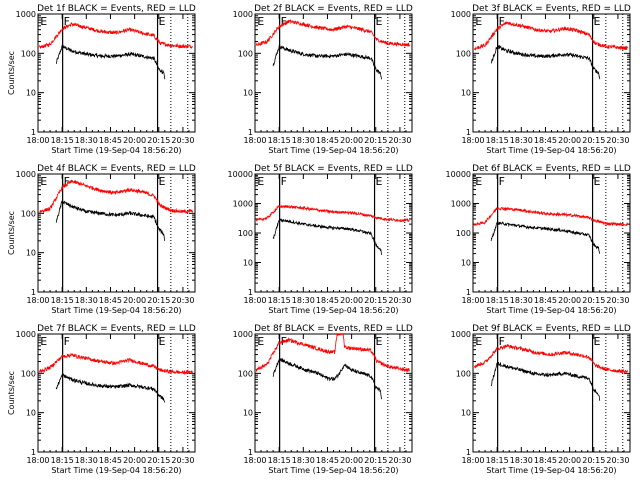 The image size is (640, 480). I want to click on panel-title: Det 8f BLACK = Events, RED = LLD, so click(333, 329).